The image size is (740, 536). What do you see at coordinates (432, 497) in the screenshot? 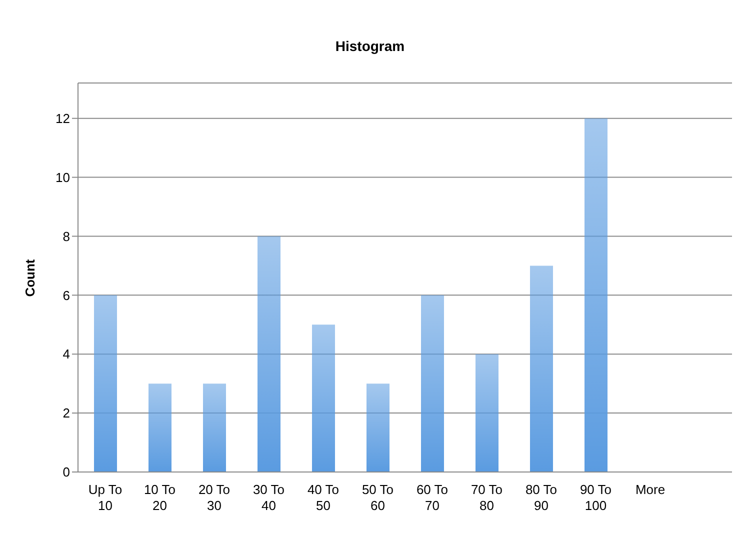
I see `x-tick-label: 60 To 70` at bounding box center [432, 497].